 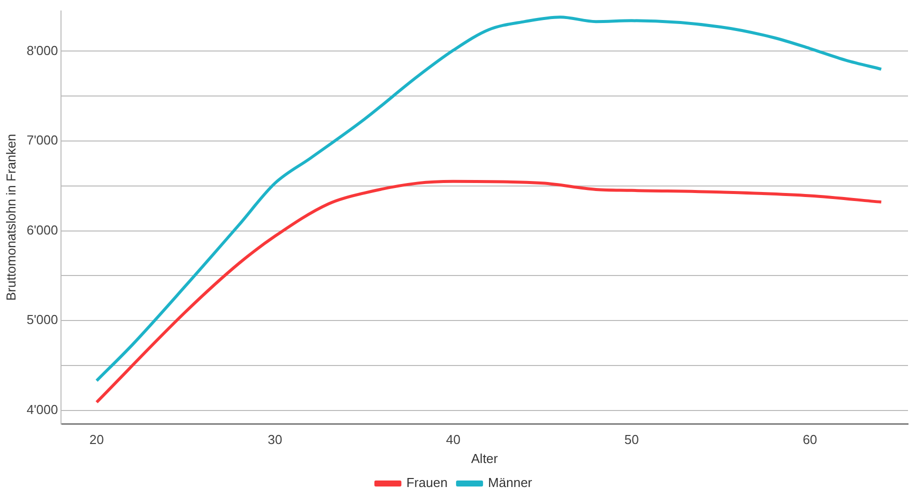 I want to click on y-tick-label: 6'000, so click(x=42, y=230).